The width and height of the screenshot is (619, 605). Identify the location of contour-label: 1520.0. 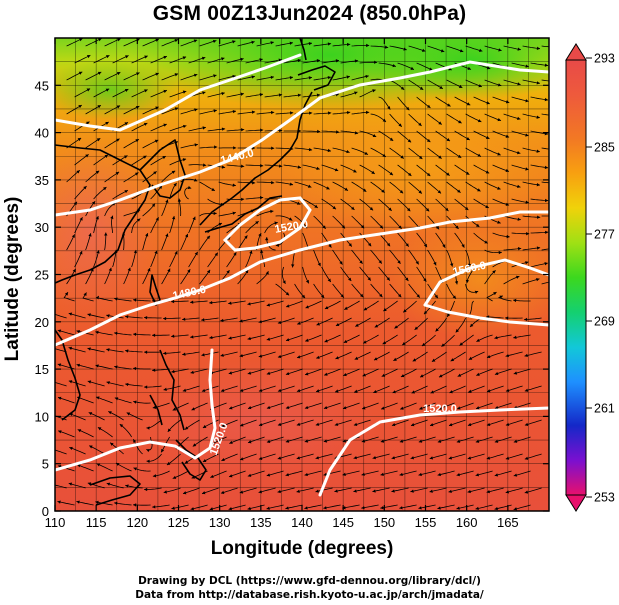
(291, 227).